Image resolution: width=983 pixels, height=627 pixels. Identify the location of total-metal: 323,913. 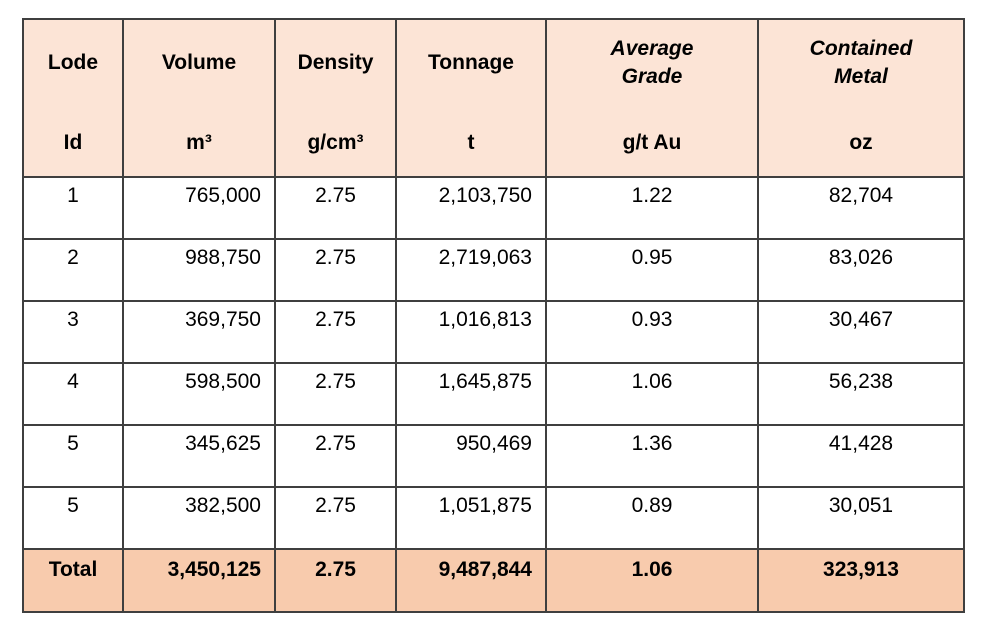
(861, 580).